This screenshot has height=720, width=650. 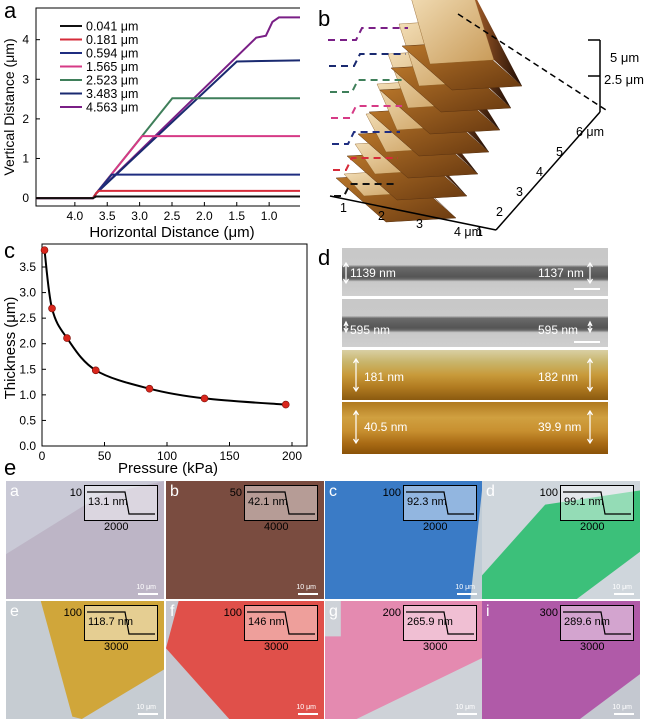 What do you see at coordinates (490, 491) in the screenshot?
I see `tile-letter: d` at bounding box center [490, 491].